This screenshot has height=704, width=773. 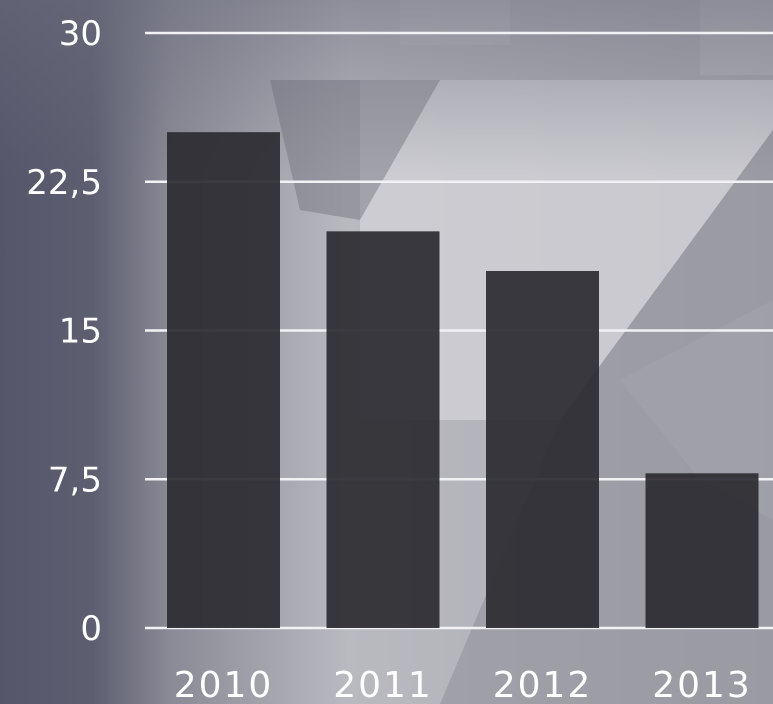 What do you see at coordinates (383, 430) in the screenshot?
I see `bar-2011` at bounding box center [383, 430].